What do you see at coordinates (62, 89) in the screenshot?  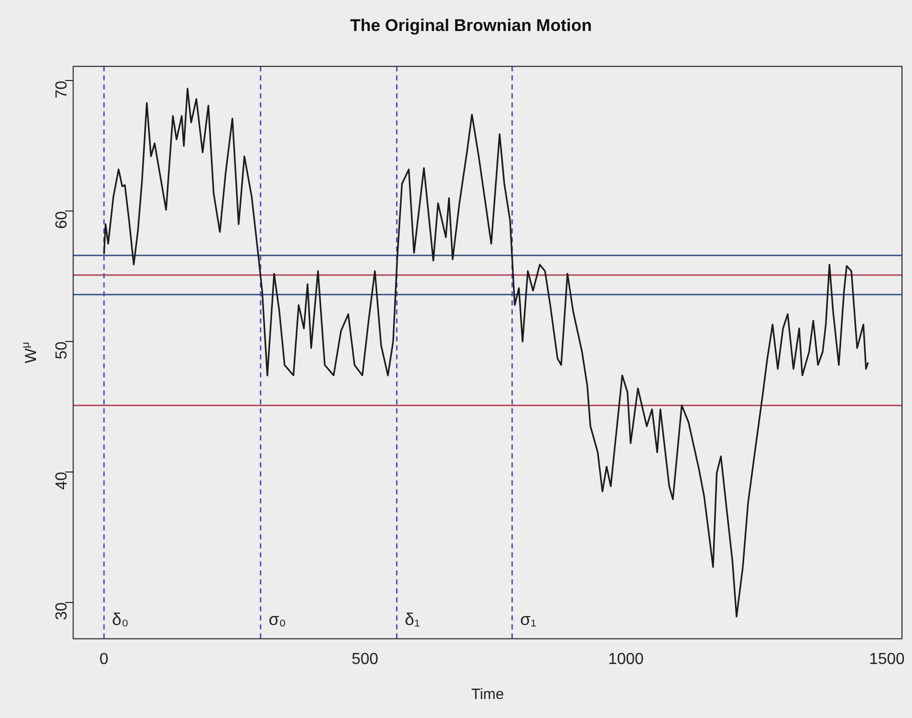 I see `y-tick-label: 70` at bounding box center [62, 89].